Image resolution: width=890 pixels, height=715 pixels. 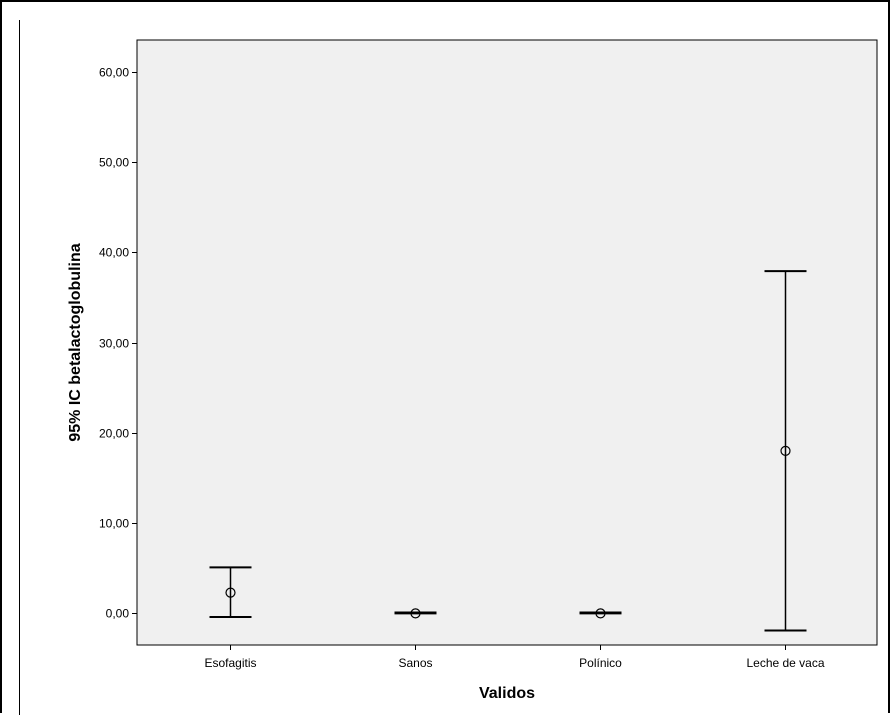 What do you see at coordinates (514, 657) in the screenshot?
I see `x-axis: Esofagitis Sanos Polínico Leche de vaca` at bounding box center [514, 657].